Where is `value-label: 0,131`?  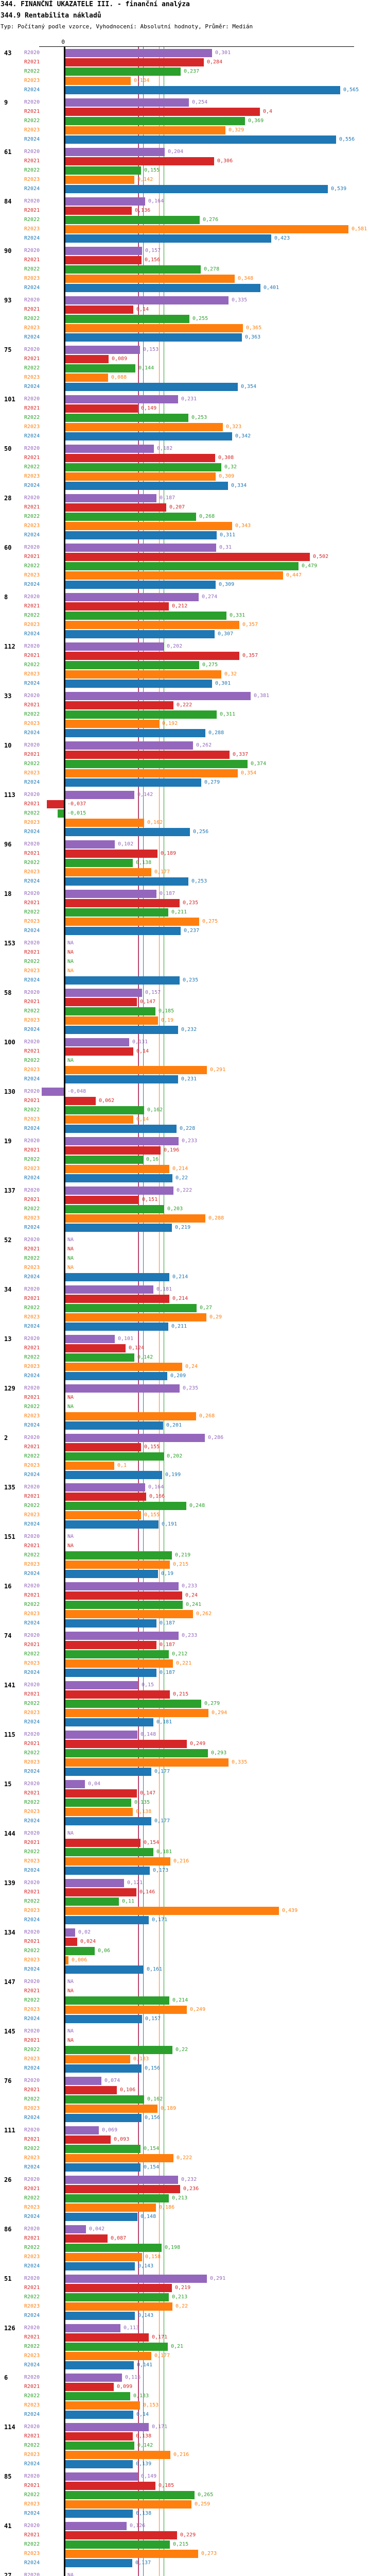 value-label: 0,131 is located at coordinates (140, 1042).